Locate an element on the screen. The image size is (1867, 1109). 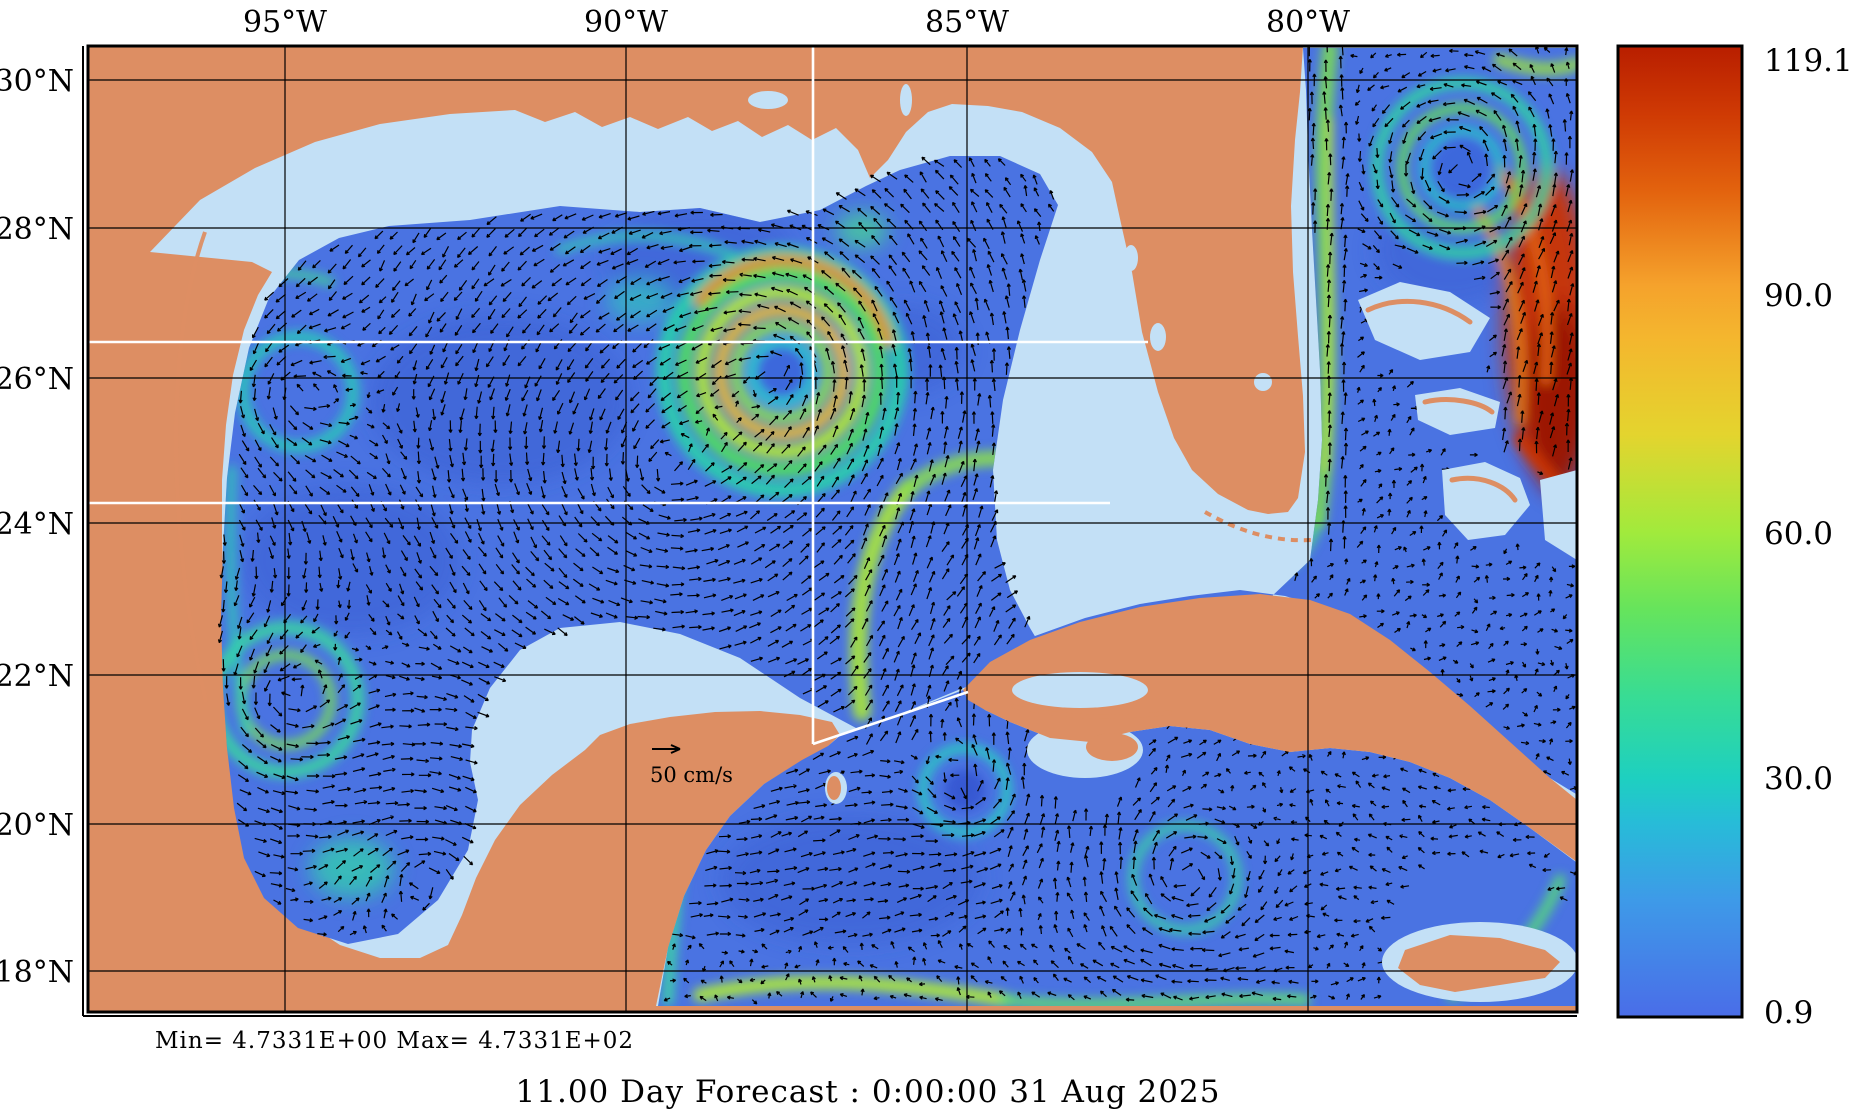
longitude-tick-label: 90°W is located at coordinates (626, 22).